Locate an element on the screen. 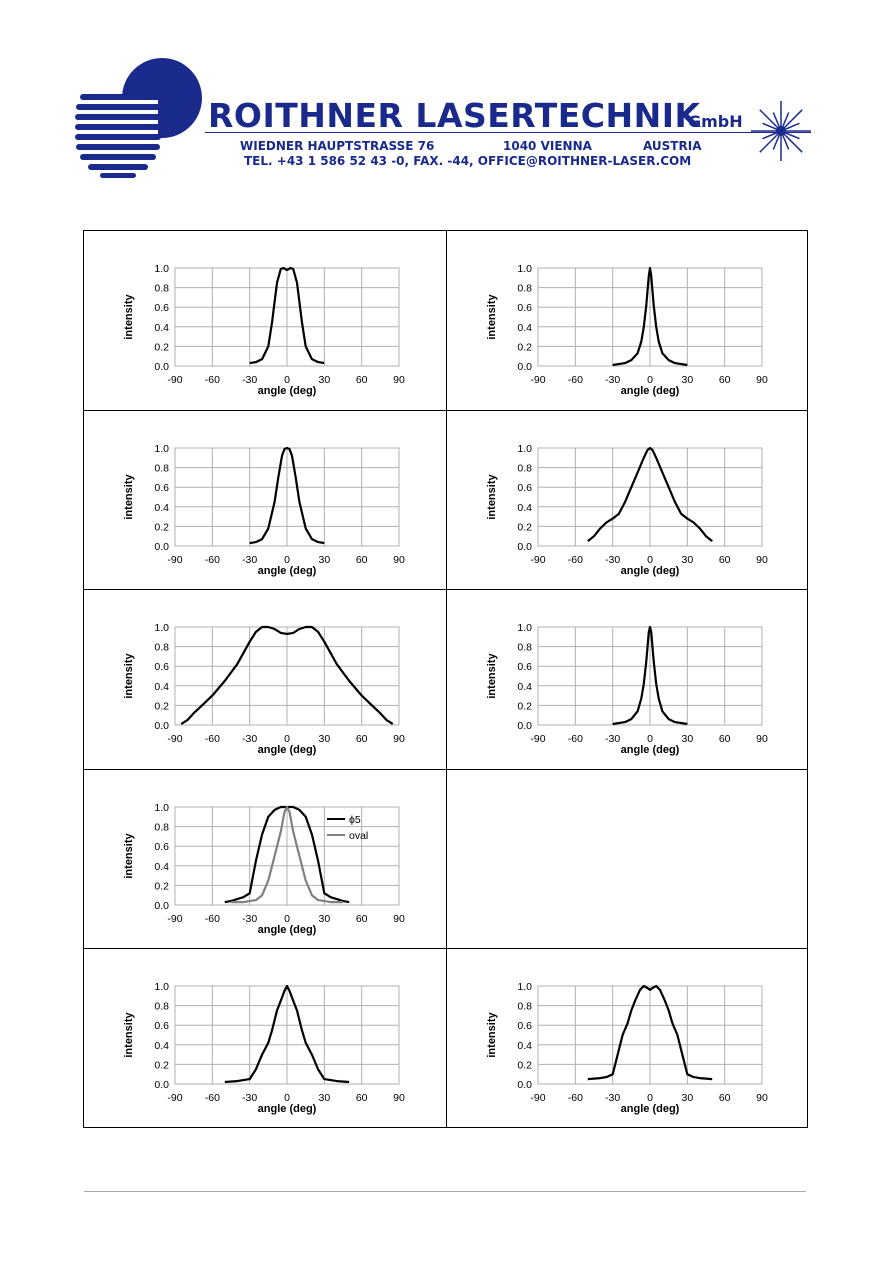 Image resolution: width=892 pixels, height=1261 pixels. company-suffix: GmbH is located at coordinates (715, 121).